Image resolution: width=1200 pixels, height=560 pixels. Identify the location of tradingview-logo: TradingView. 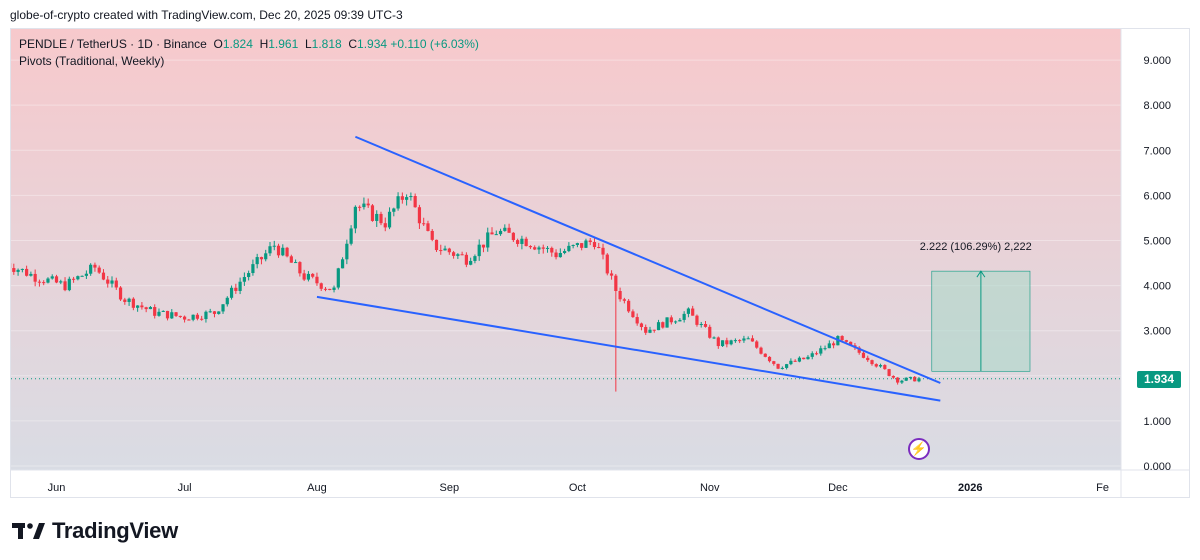
(95, 531).